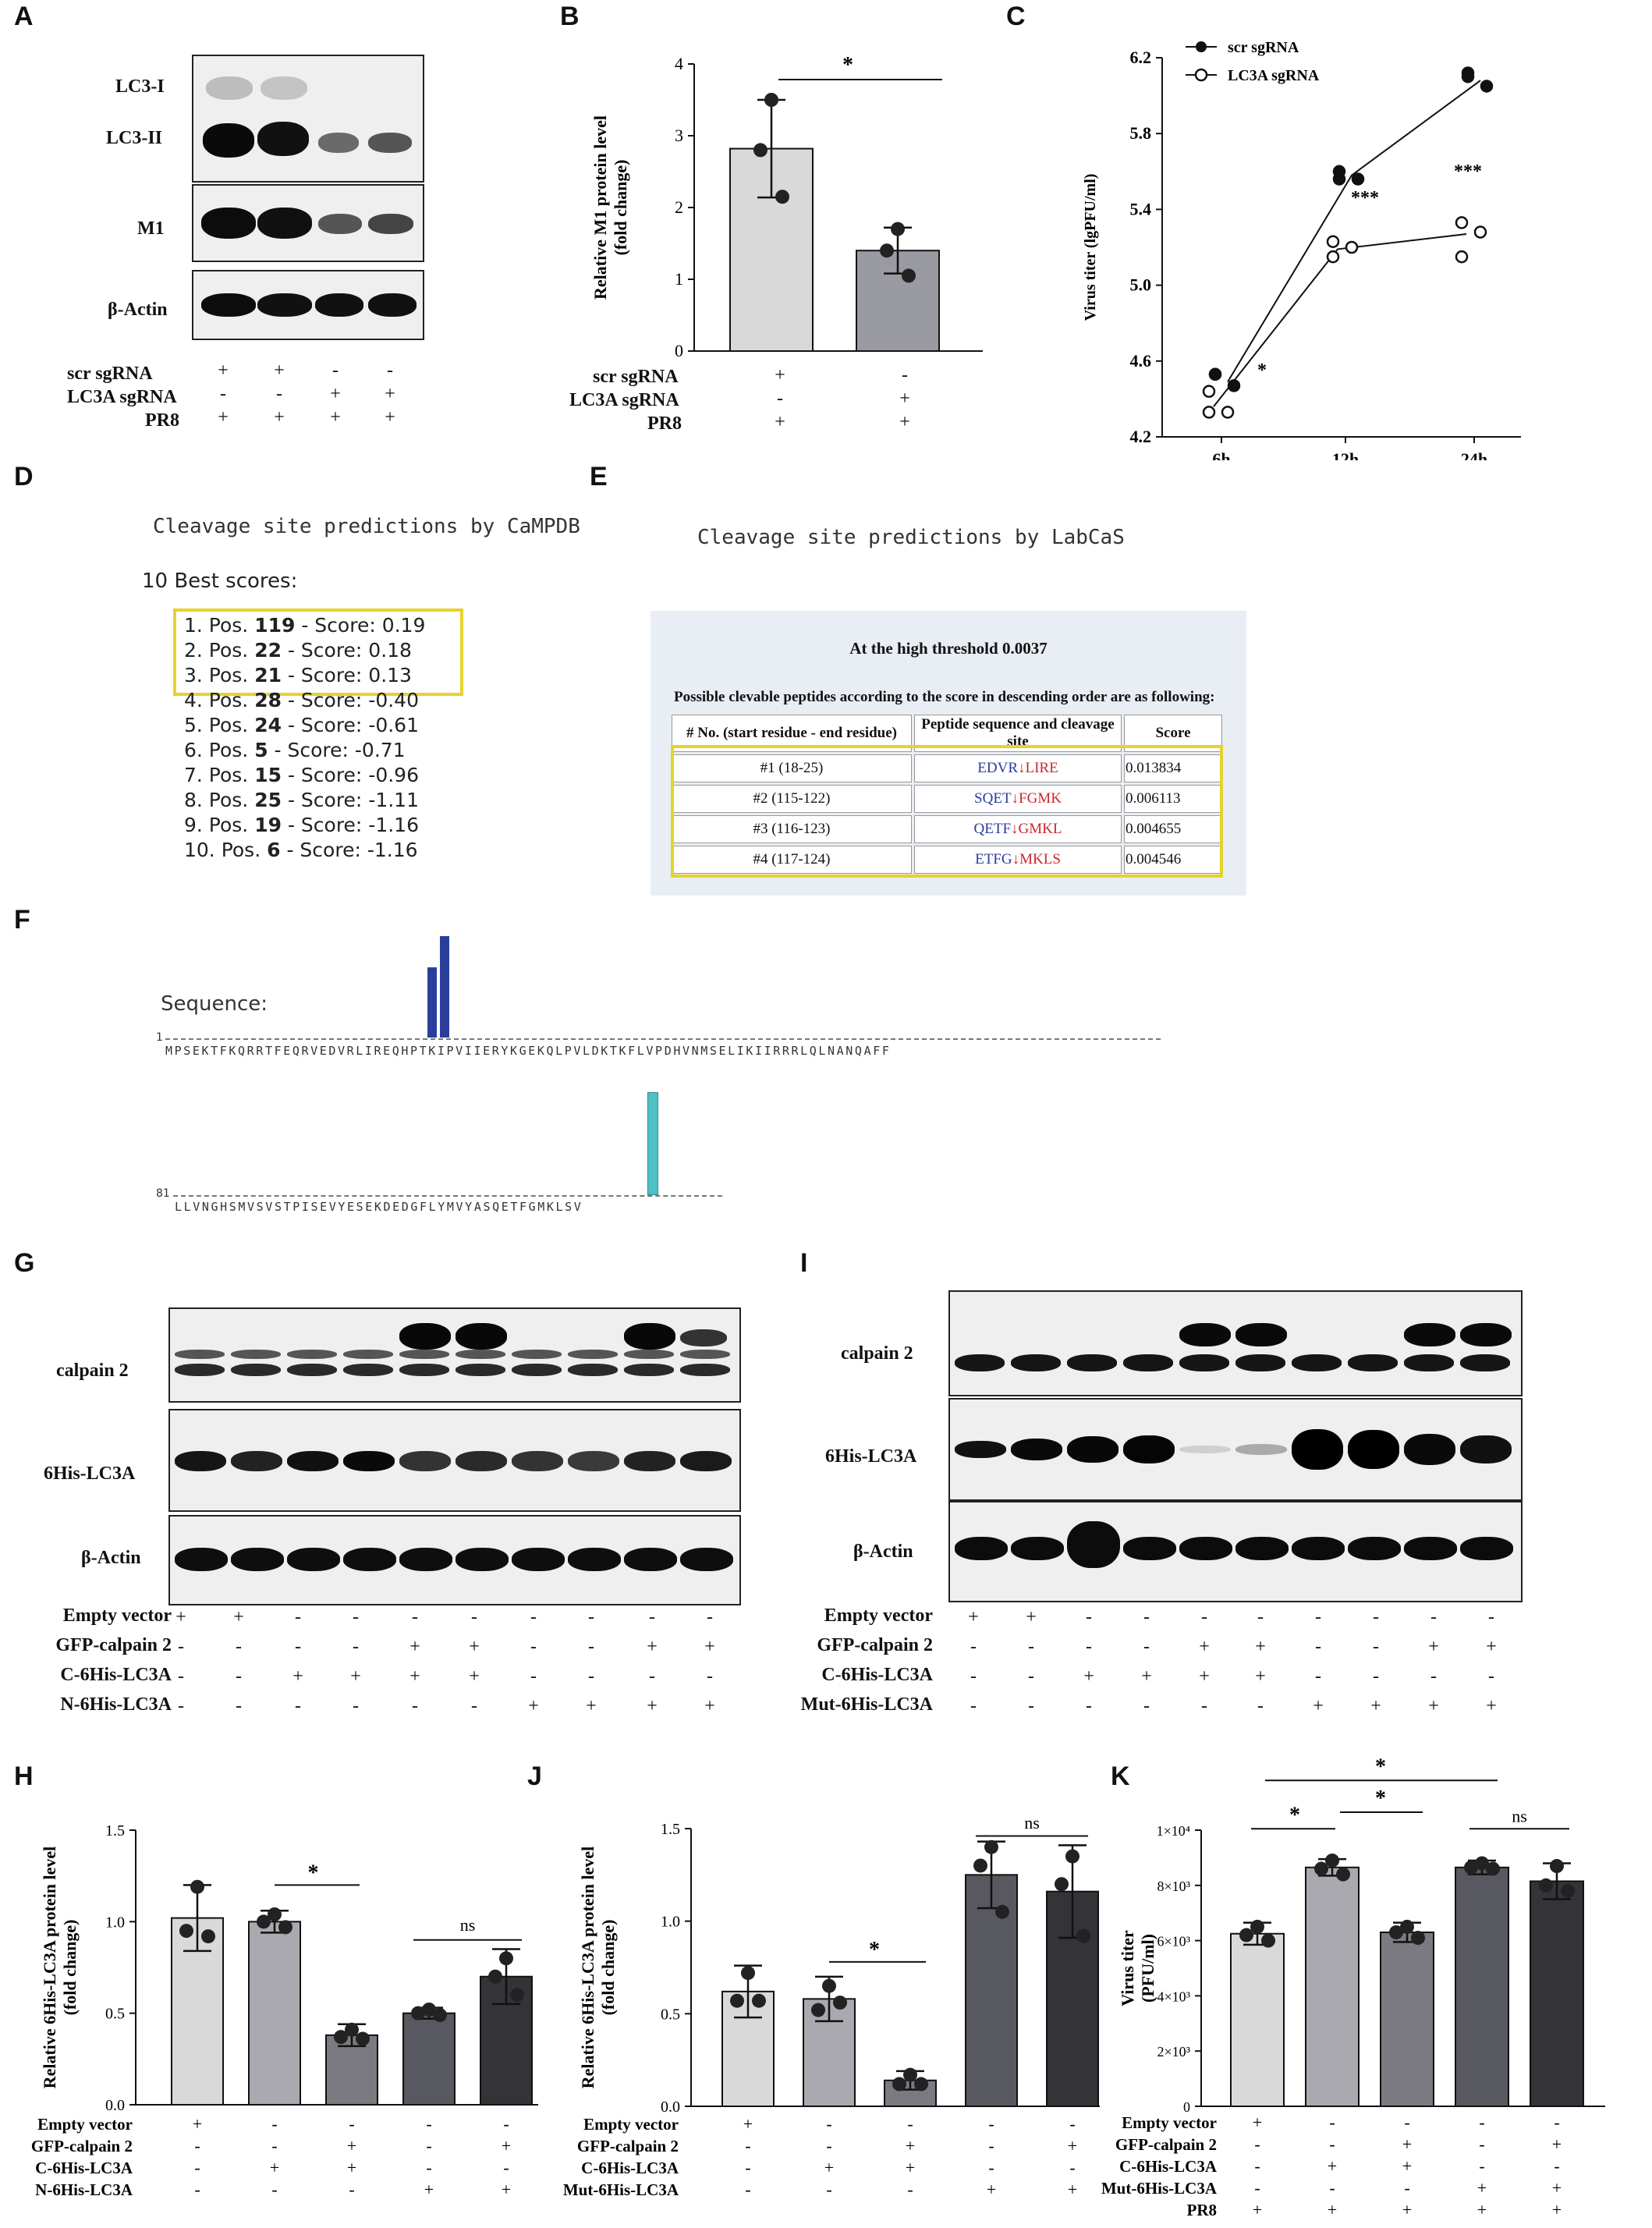  Describe the element at coordinates (1202, 2210) in the screenshot. I see `condition-label: PR8` at that location.